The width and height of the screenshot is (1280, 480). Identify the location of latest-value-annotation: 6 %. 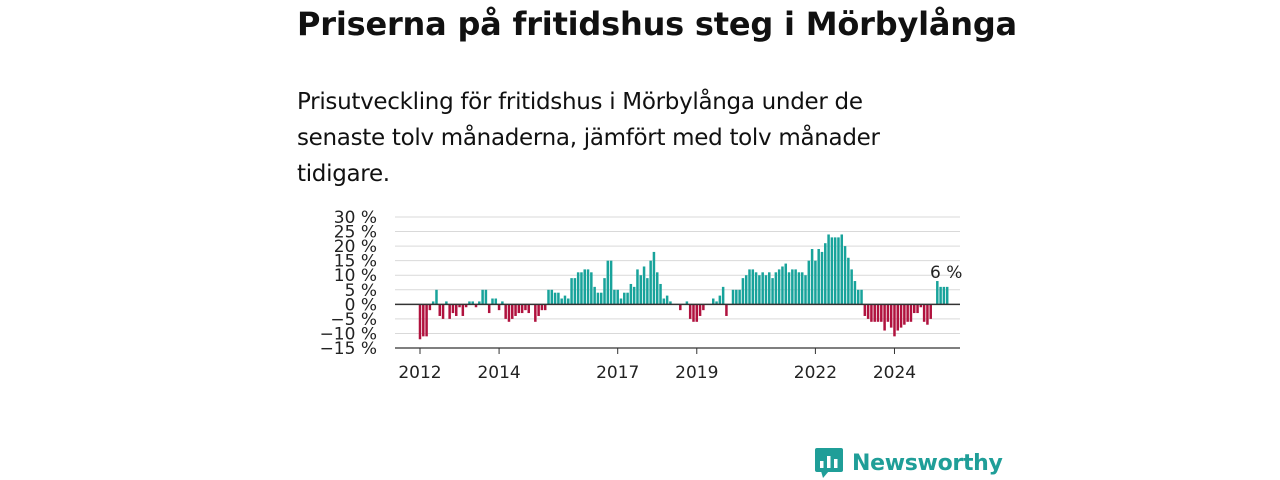
(946, 273).